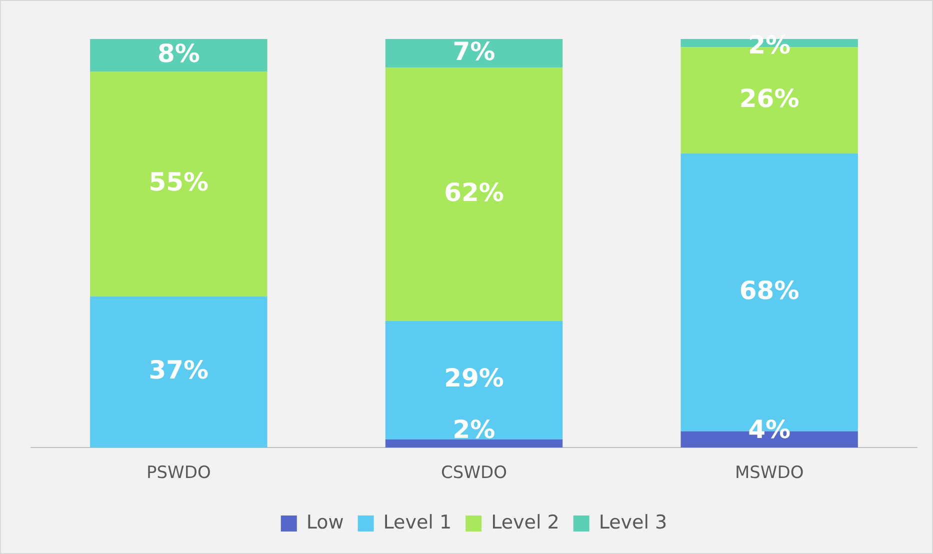  What do you see at coordinates (178, 473) in the screenshot?
I see `x-tick-label: PSWDO` at bounding box center [178, 473].